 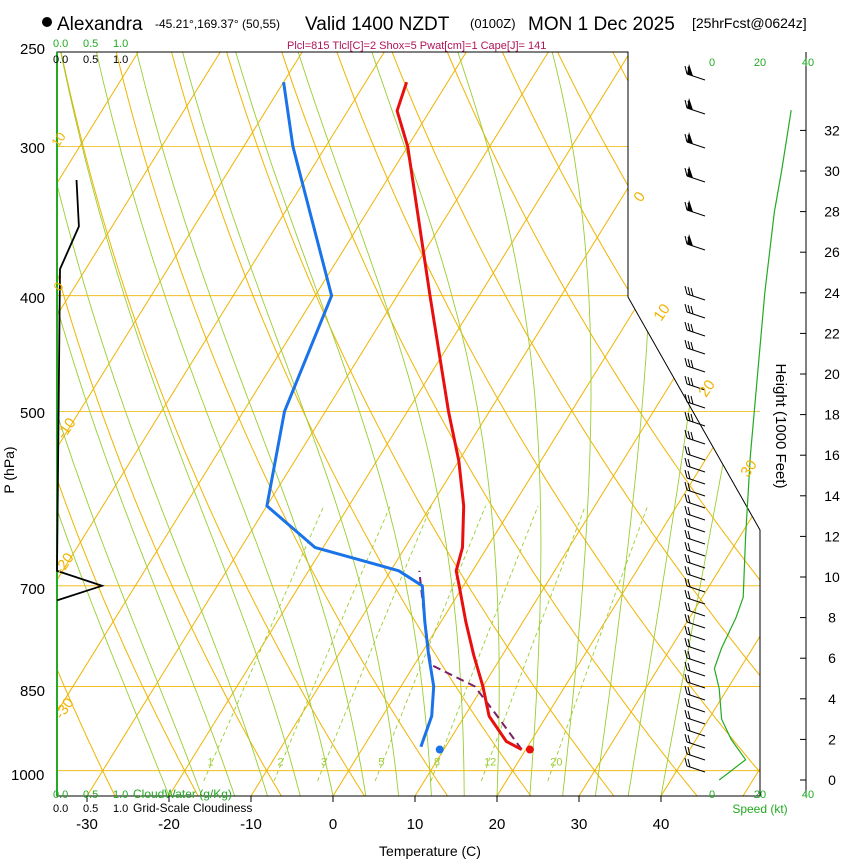 What do you see at coordinates (706, 388) in the screenshot?
I see `isotherm-label: 20` at bounding box center [706, 388].